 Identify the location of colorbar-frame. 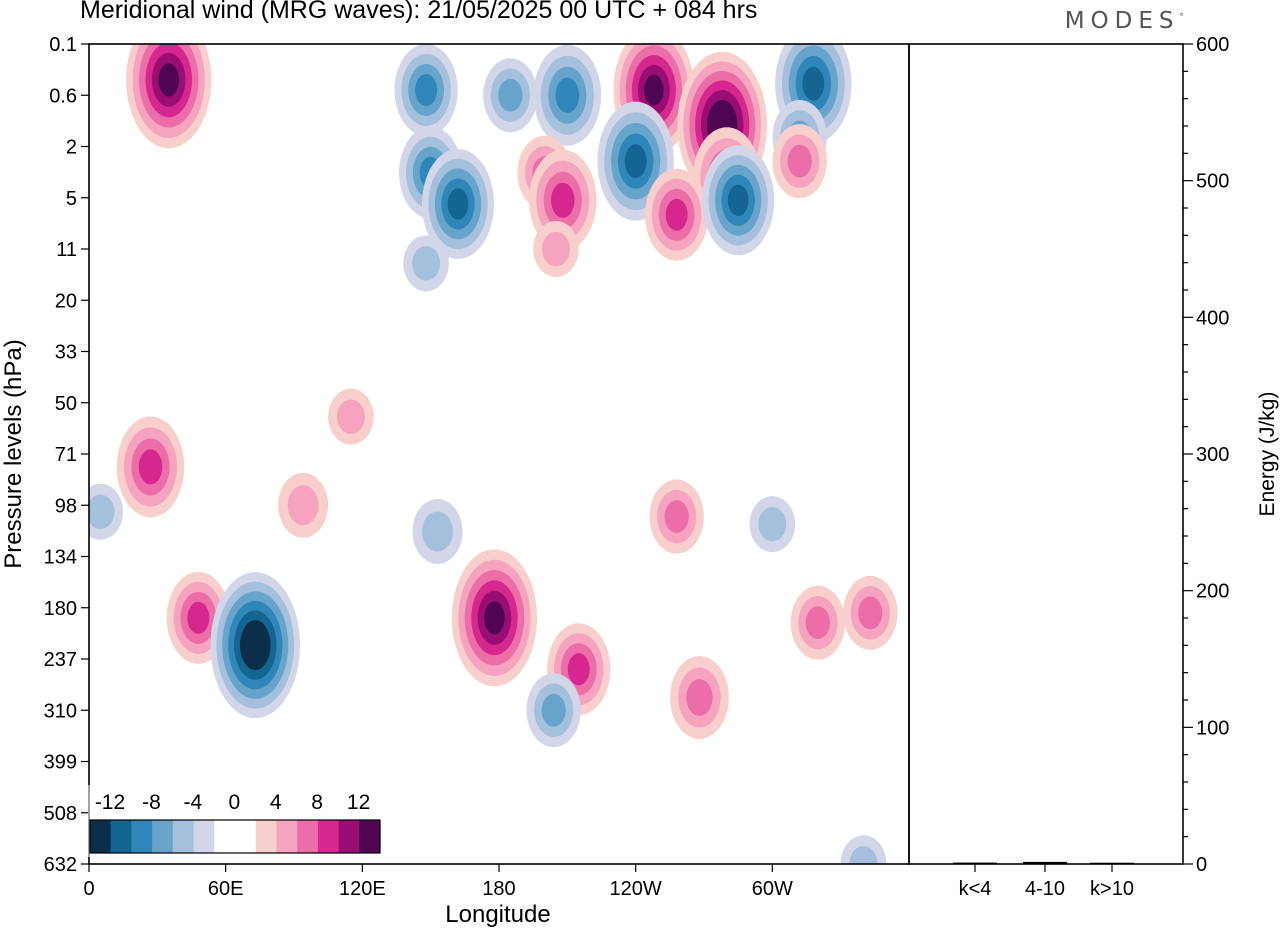
(235, 836).